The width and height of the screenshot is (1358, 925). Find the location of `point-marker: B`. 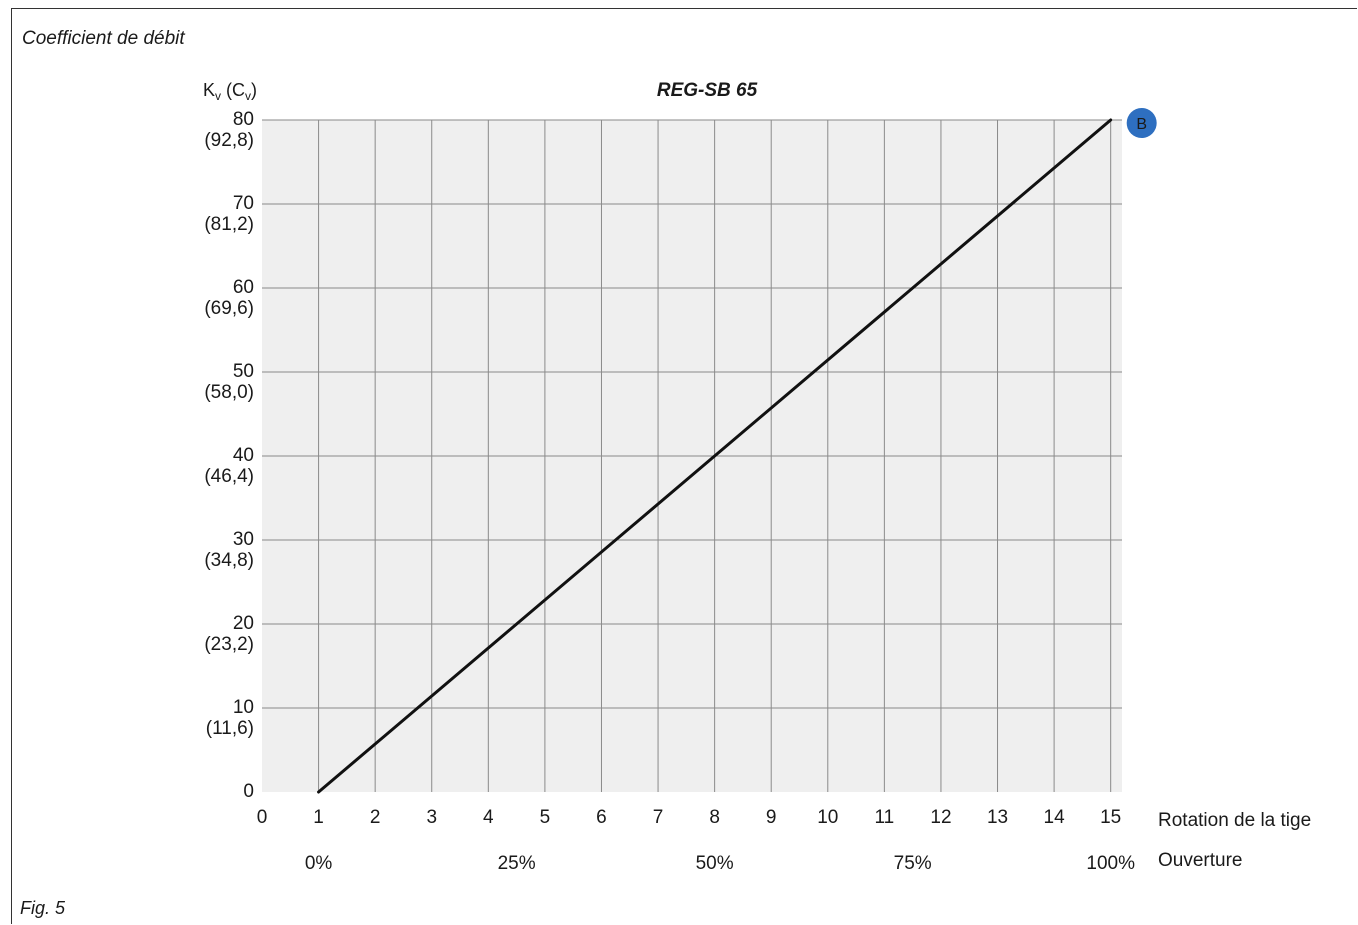

point-marker: B is located at coordinates (1141, 123).